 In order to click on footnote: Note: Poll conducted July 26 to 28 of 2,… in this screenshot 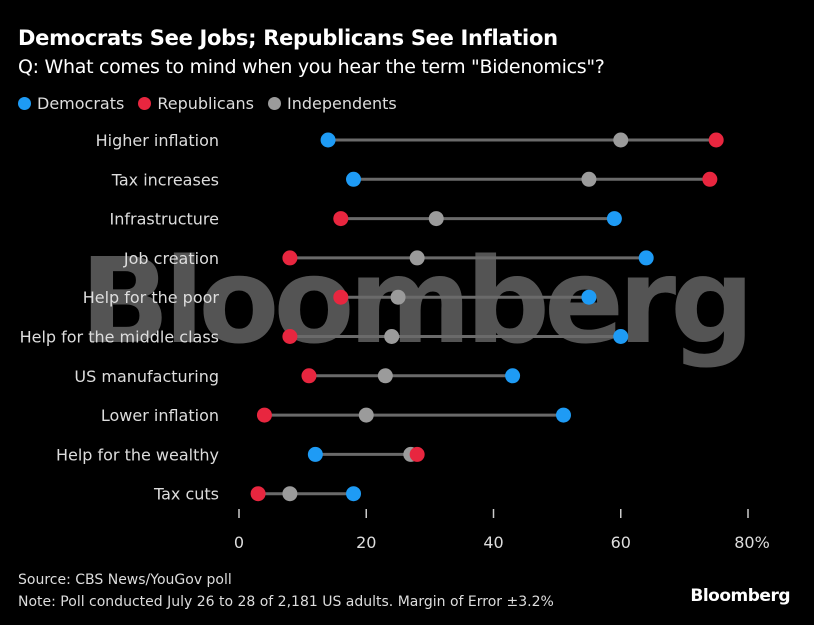, I will do `click(286, 602)`.